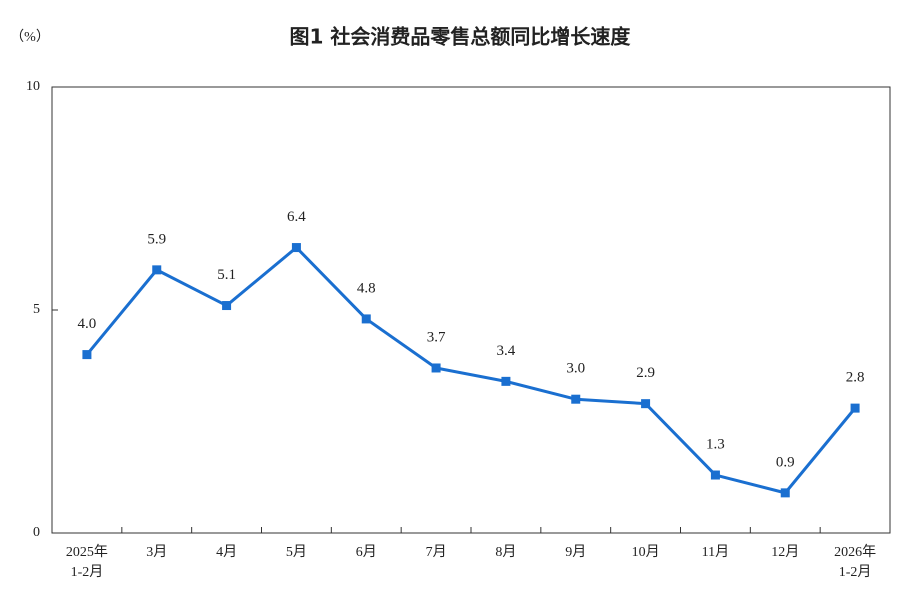 The width and height of the screenshot is (917, 604). Describe the element at coordinates (575, 369) in the screenshot. I see `data-label: 3.0` at that location.